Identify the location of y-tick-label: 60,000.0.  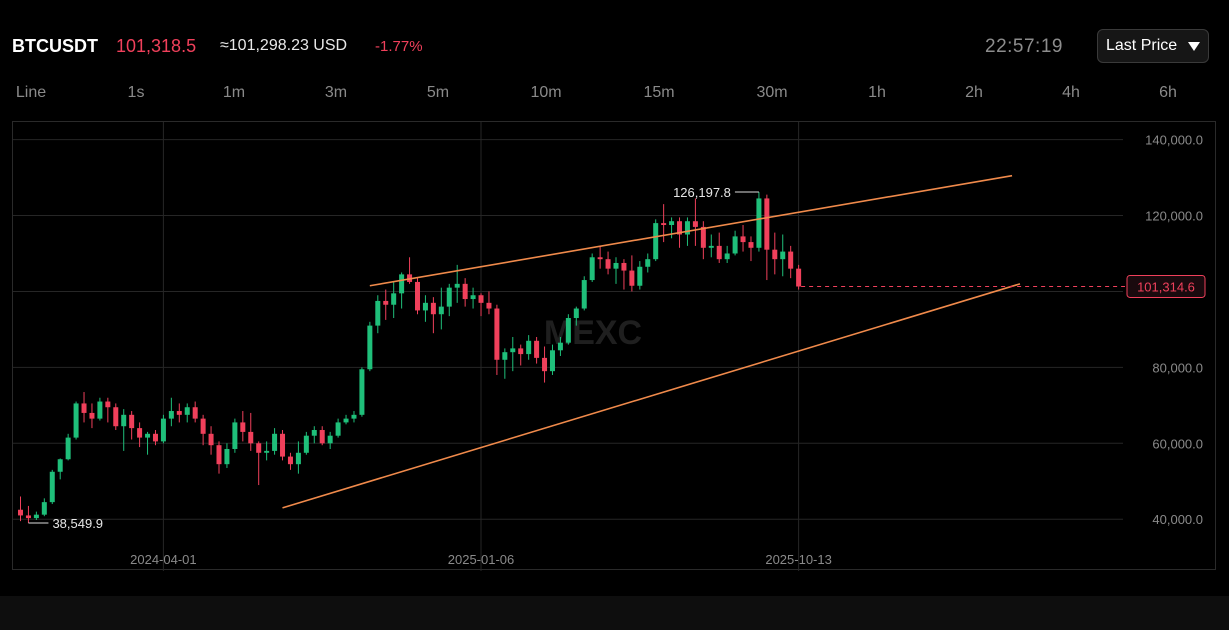
(1177, 443).